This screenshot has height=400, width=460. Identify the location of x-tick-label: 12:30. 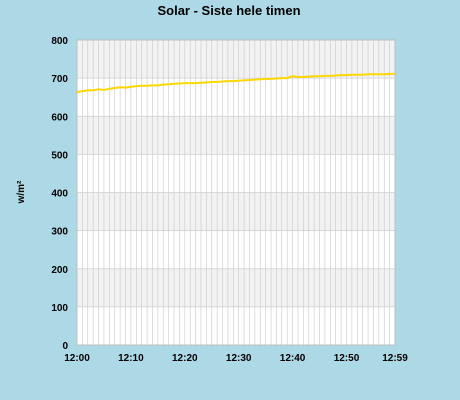
(239, 358).